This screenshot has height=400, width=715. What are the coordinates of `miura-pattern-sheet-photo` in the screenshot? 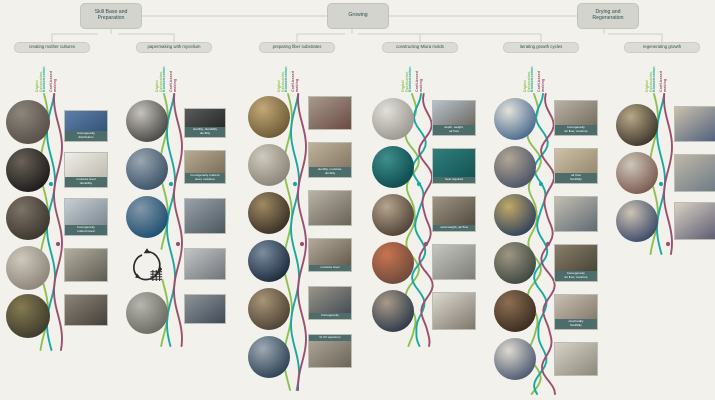 It's located at (393, 119).